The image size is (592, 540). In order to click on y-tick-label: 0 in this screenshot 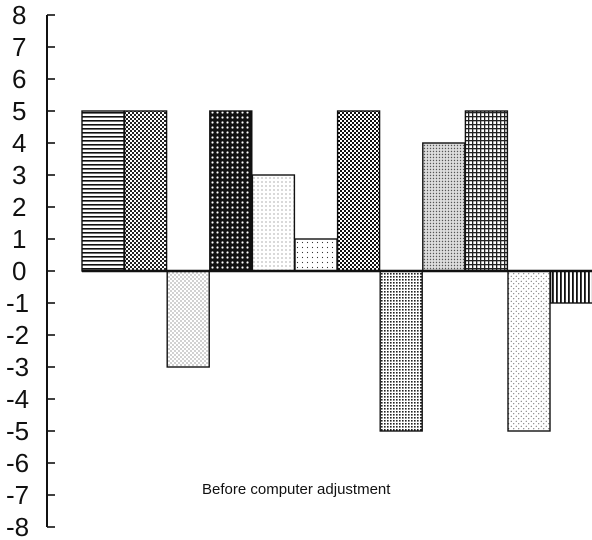, I will do `click(19, 271)`.